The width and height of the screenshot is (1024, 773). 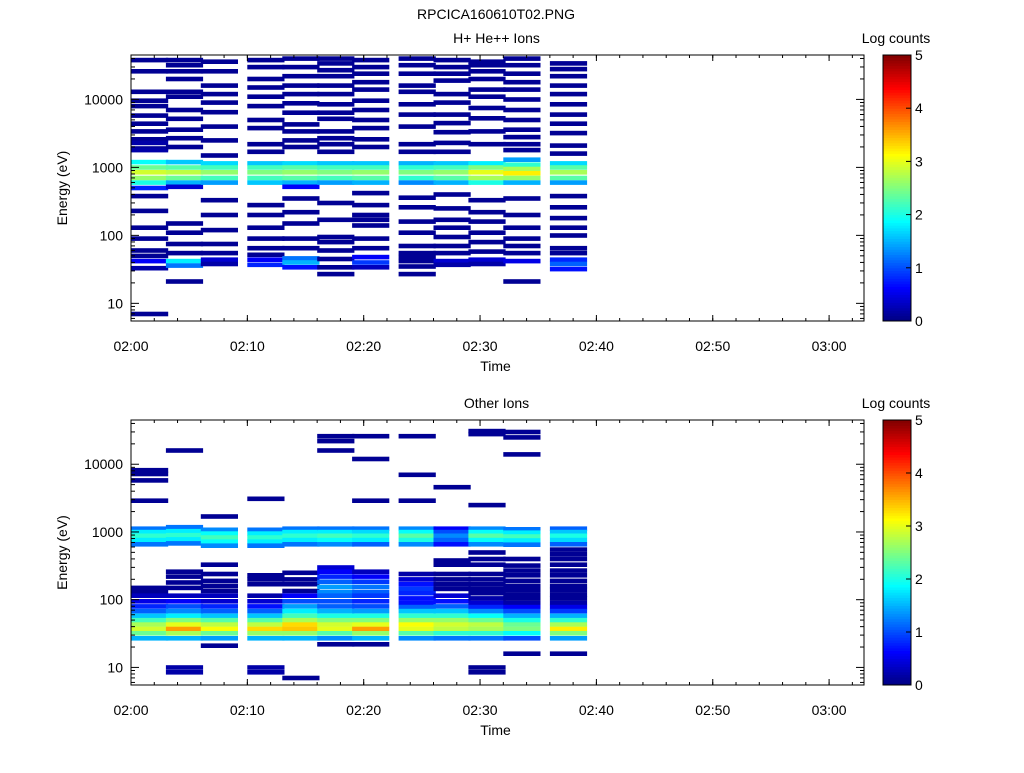 What do you see at coordinates (919, 420) in the screenshot?
I see `colorbar-tick-label: 5` at bounding box center [919, 420].